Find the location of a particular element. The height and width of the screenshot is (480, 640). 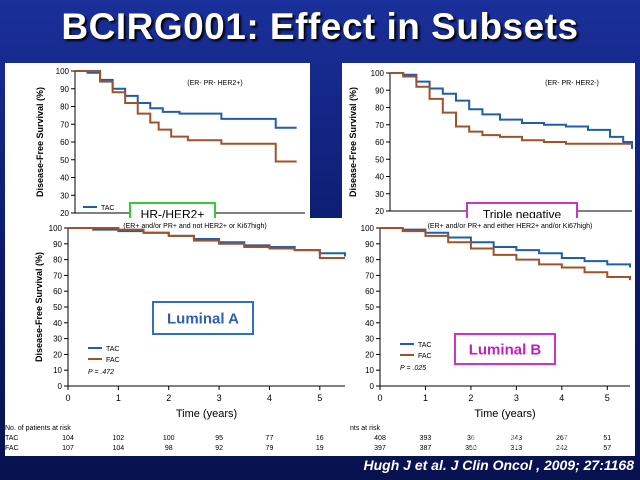

risk-cell: 313 is located at coordinates (517, 448).